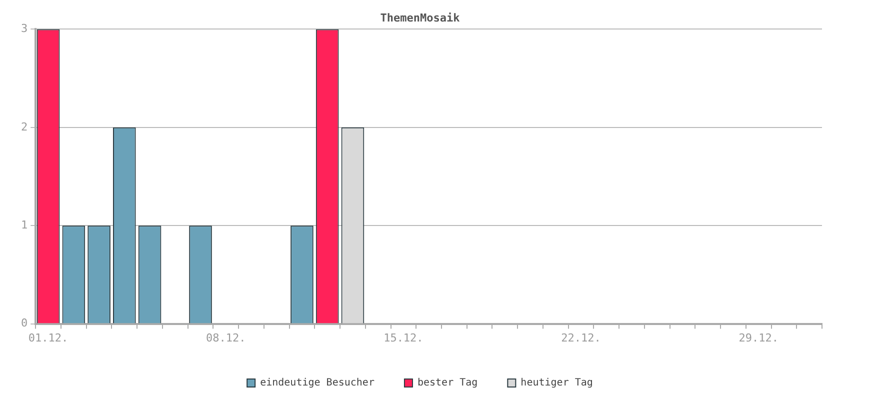 The width and height of the screenshot is (870, 400). What do you see at coordinates (24, 29) in the screenshot?
I see `y-tick-label: 3` at bounding box center [24, 29].